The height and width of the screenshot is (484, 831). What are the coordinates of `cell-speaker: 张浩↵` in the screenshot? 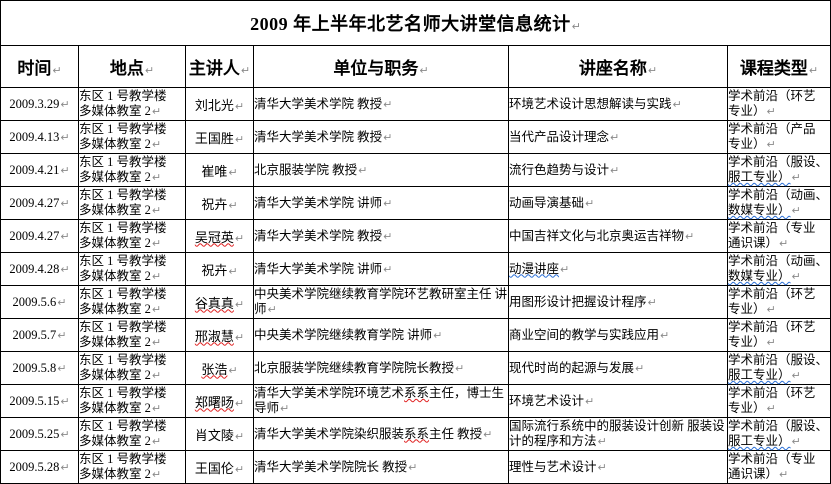 It's located at (219, 368).